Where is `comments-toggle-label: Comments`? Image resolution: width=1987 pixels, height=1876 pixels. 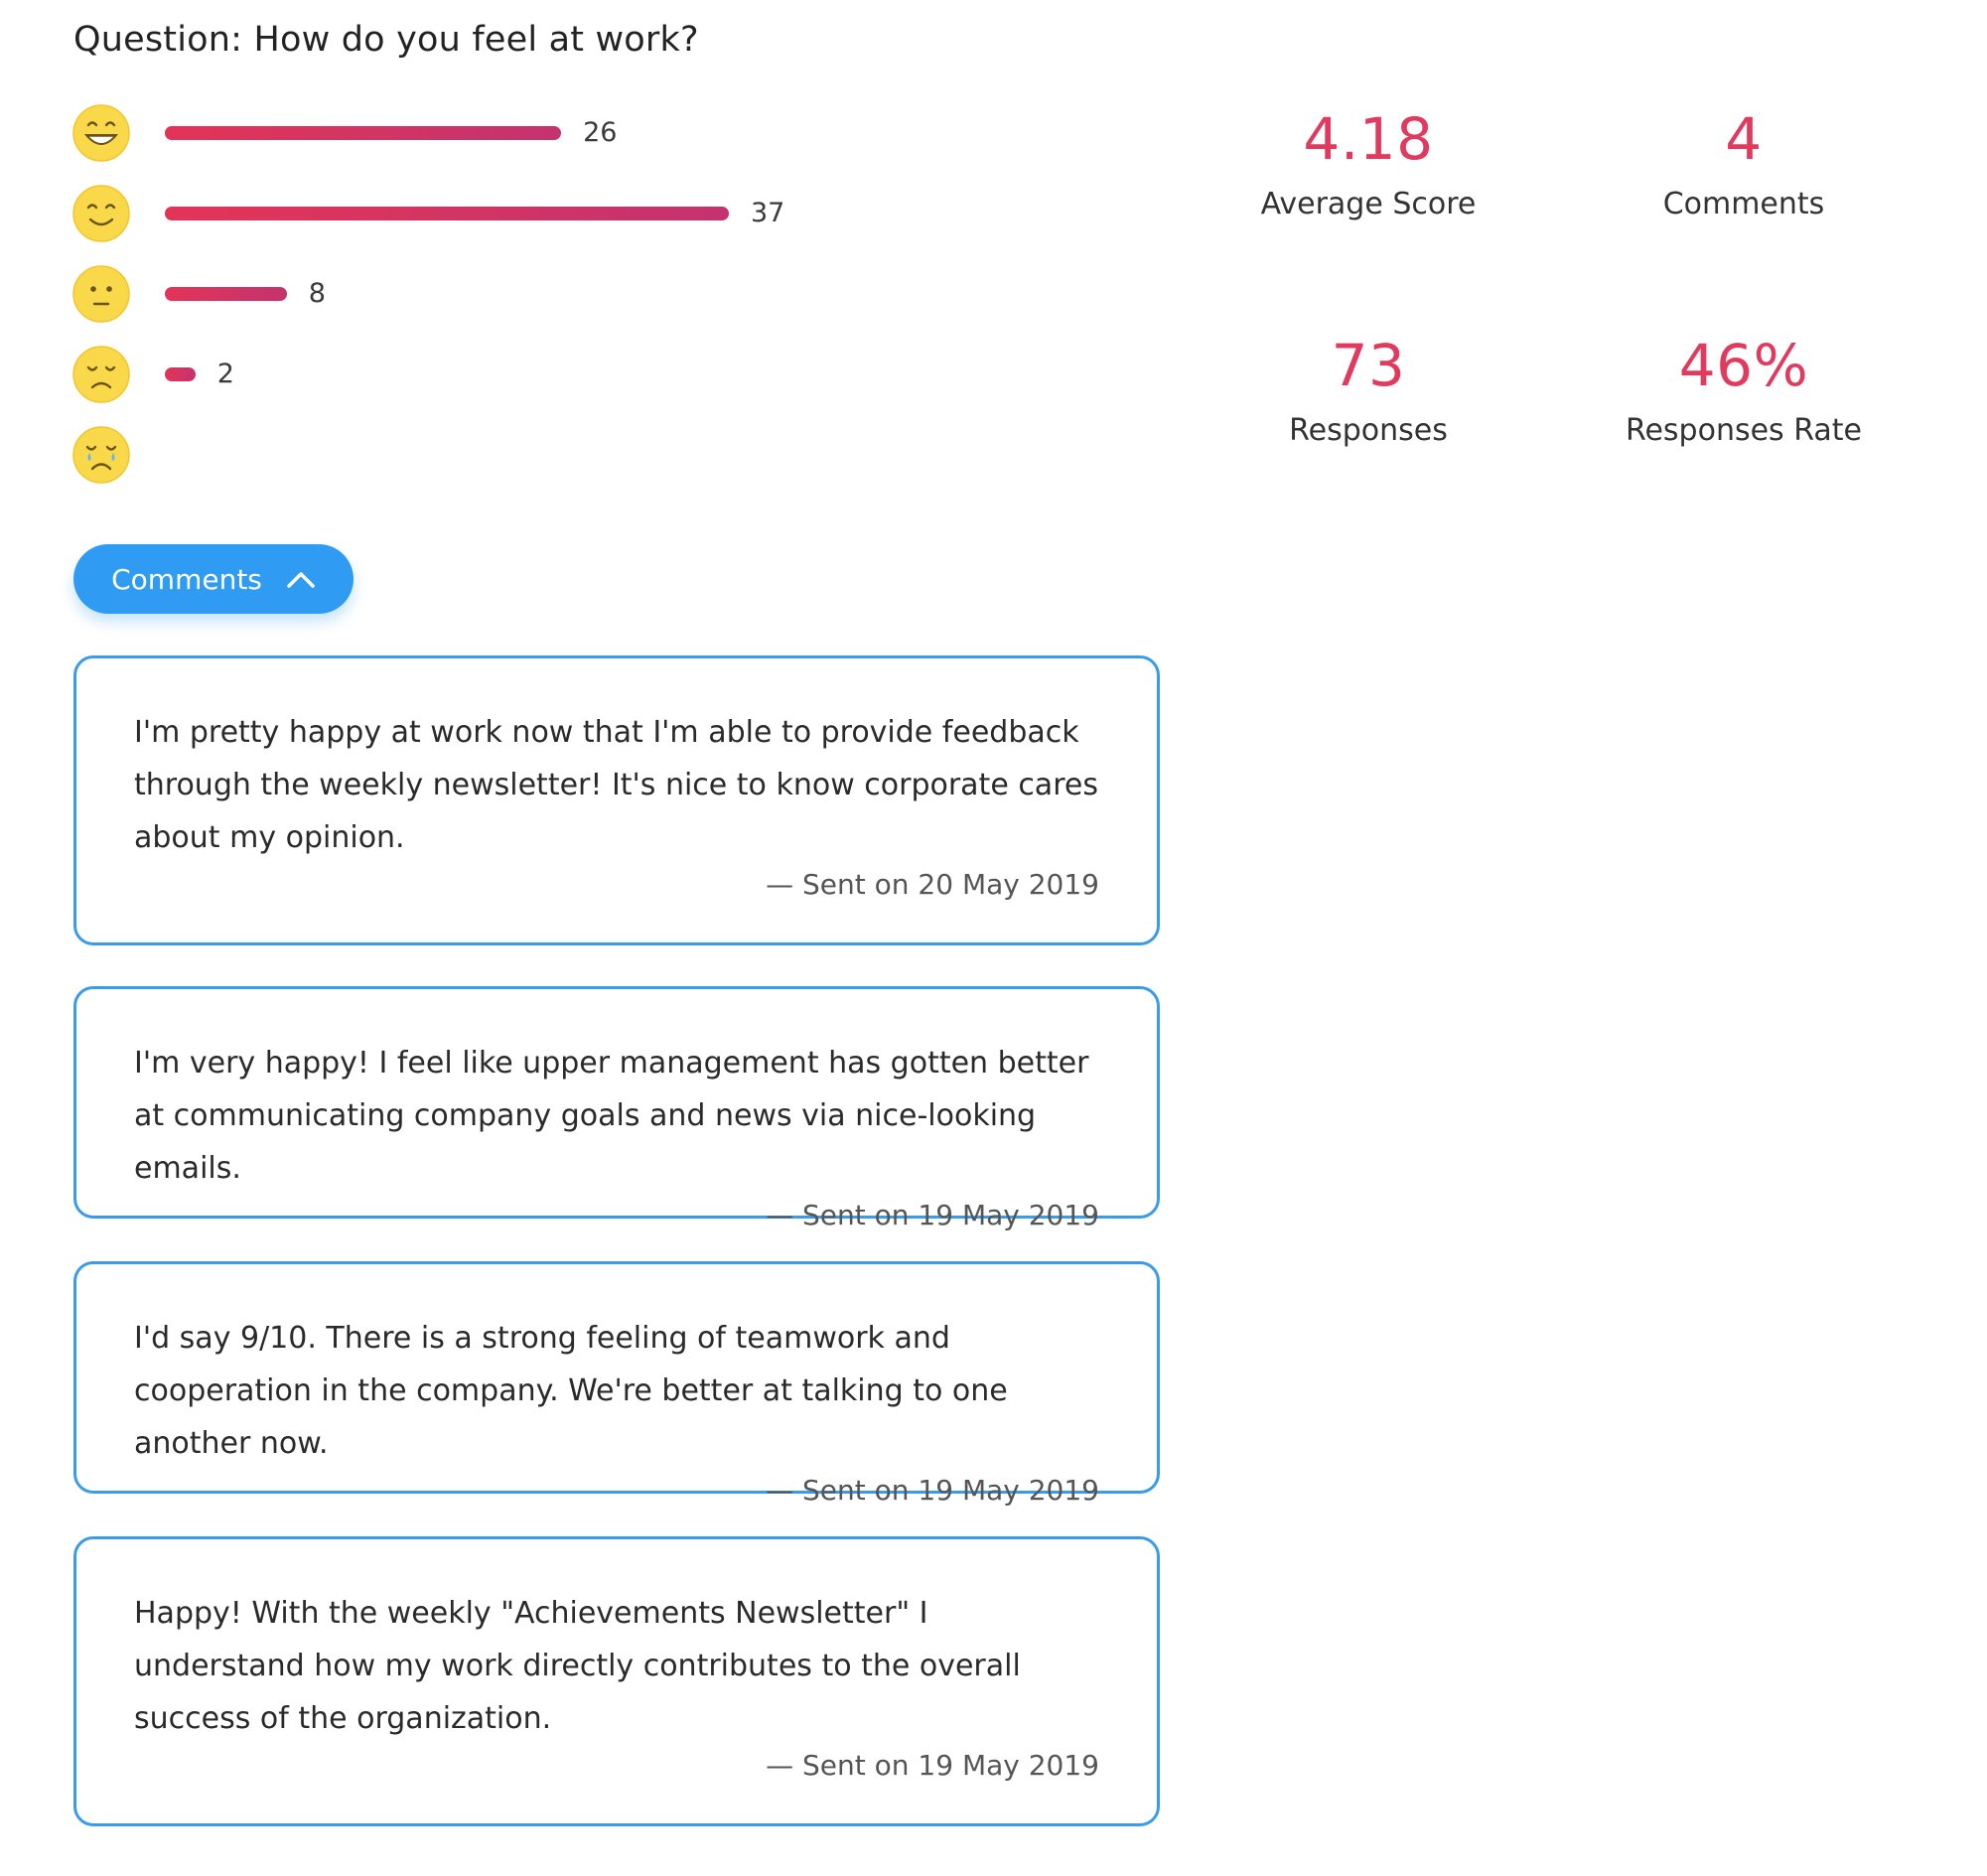
comments-toggle-label: Comments is located at coordinates (187, 579).